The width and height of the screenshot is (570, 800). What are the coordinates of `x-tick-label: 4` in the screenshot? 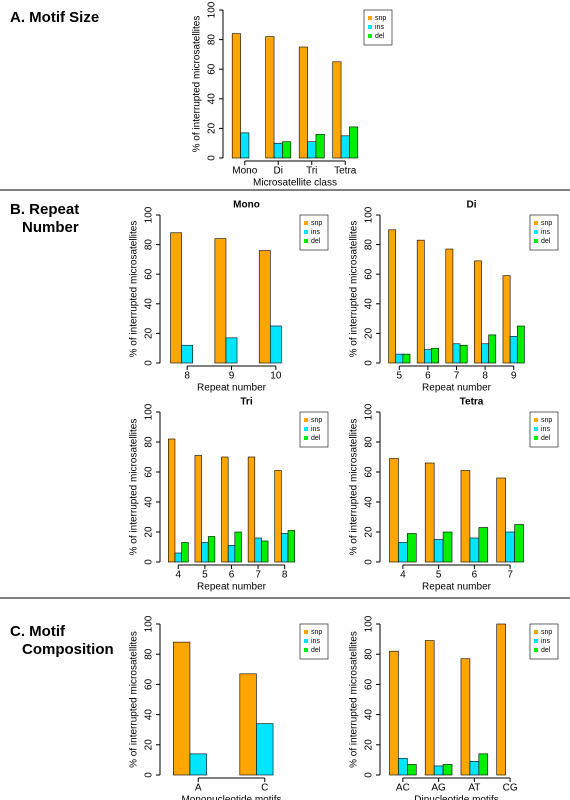 It's located at (179, 575).